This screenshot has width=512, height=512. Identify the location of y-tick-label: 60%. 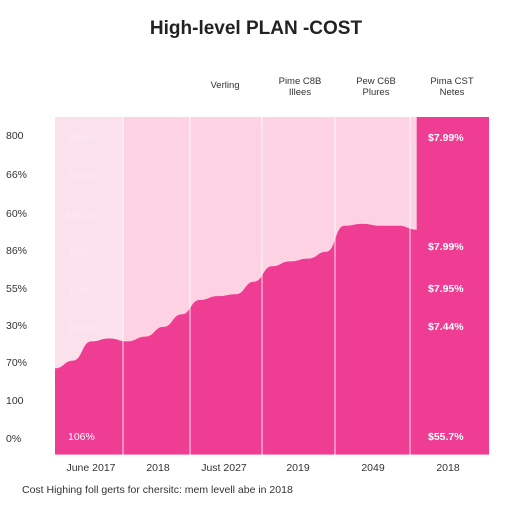
(17, 214).